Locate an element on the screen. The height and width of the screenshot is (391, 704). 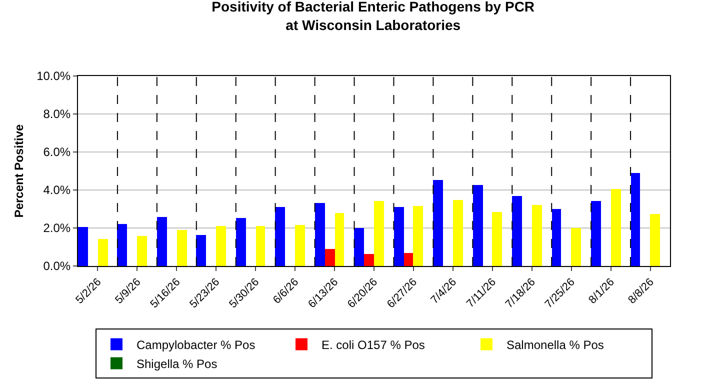
chart-title: Positivity of Bacterial Enteric Pathogens by PCR at Wisconsin Laboratories is located at coordinates (373, 16).